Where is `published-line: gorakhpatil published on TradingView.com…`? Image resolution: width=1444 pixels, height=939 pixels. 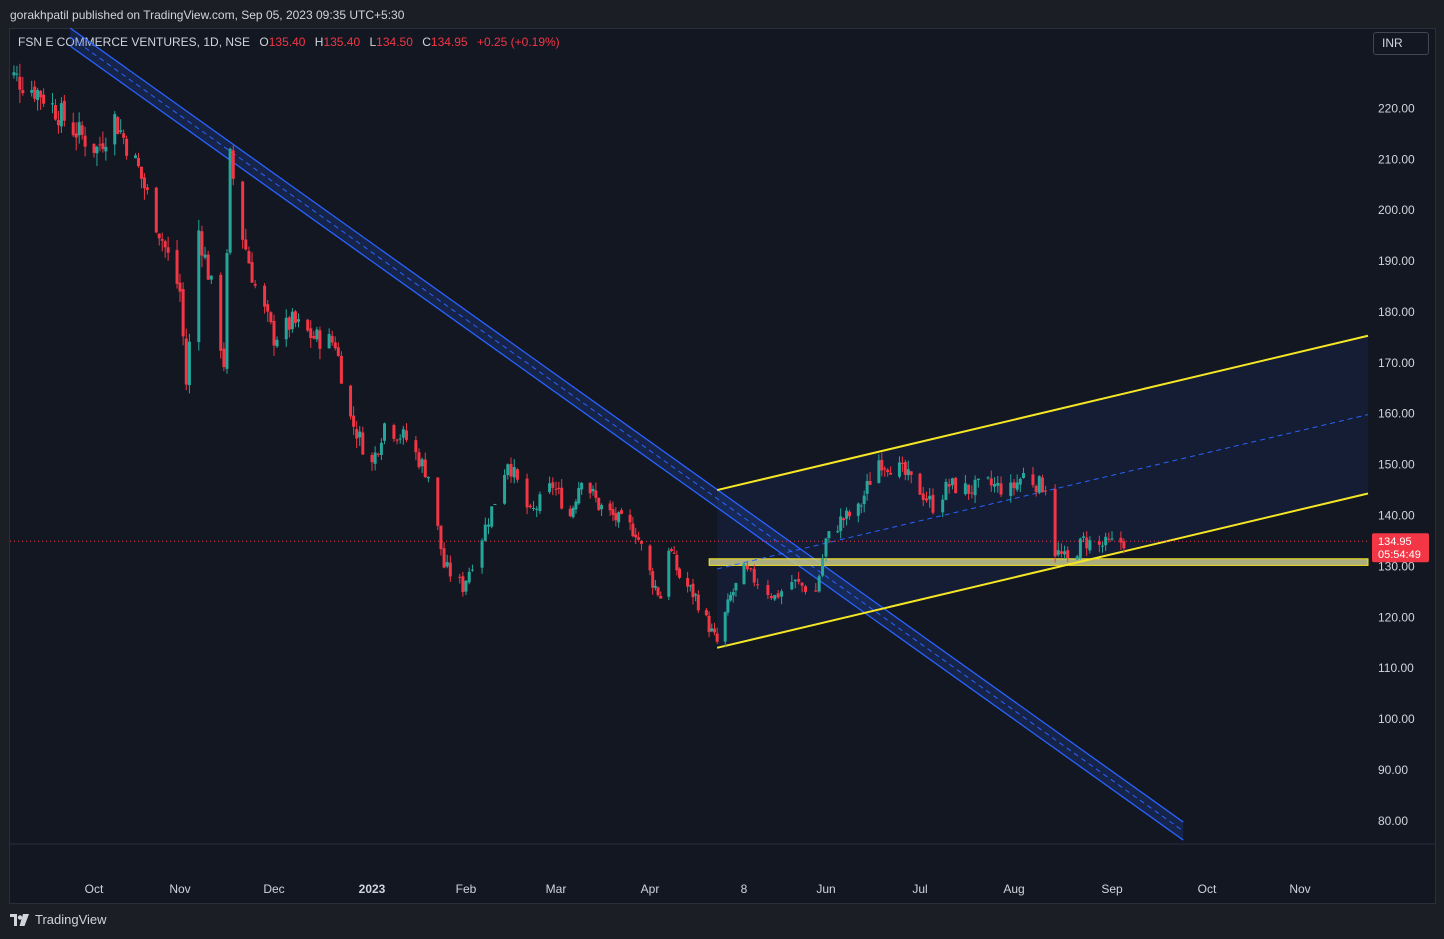
published-line: gorakhpatil published on TradingView.com… is located at coordinates (207, 15).